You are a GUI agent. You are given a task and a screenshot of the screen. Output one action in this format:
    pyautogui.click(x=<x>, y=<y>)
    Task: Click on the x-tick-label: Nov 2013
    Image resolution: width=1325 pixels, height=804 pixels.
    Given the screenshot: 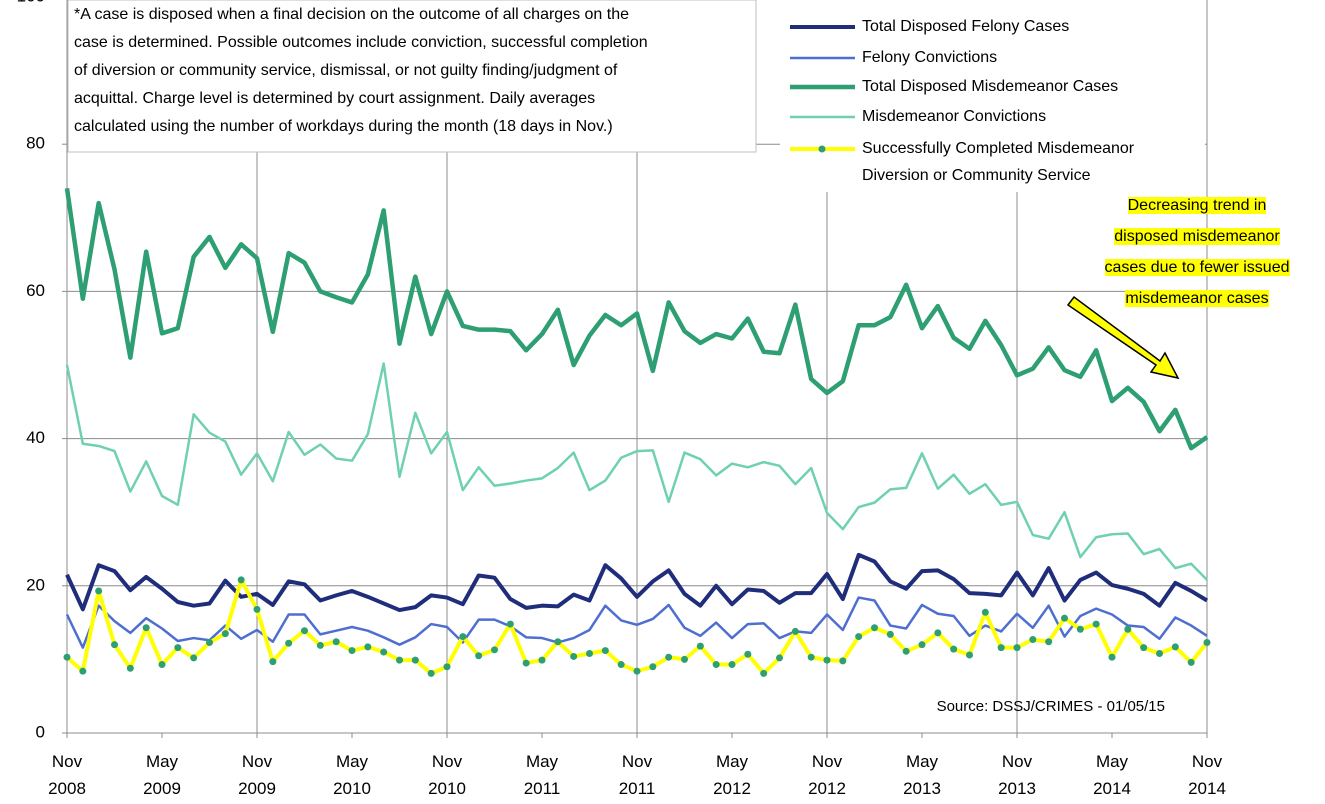 What is the action you would take?
    pyautogui.click(x=1017, y=775)
    